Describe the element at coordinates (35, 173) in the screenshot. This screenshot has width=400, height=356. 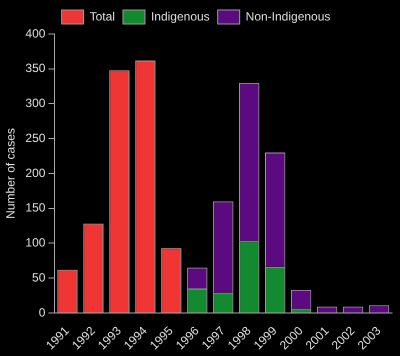
I see `y-tick-label: 200` at that location.